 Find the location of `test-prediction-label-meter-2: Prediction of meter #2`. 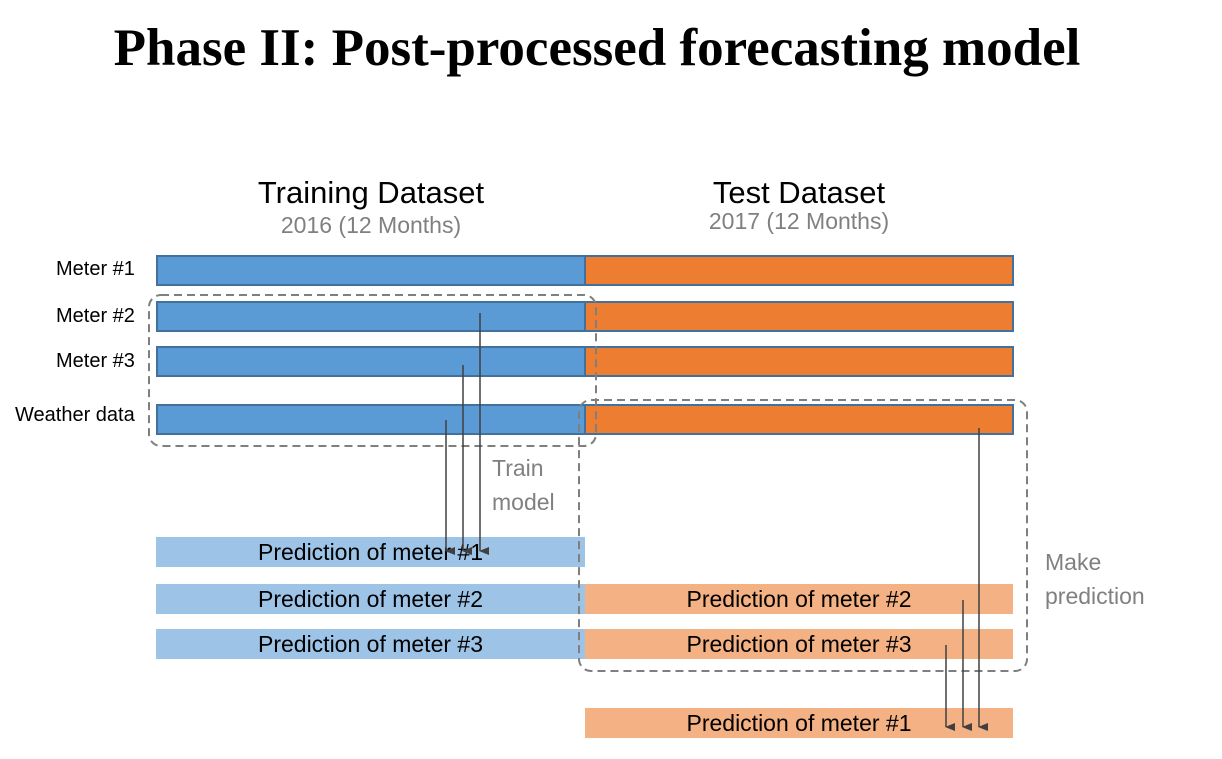

test-prediction-label-meter-2: Prediction of meter #2 is located at coordinates (799, 599).